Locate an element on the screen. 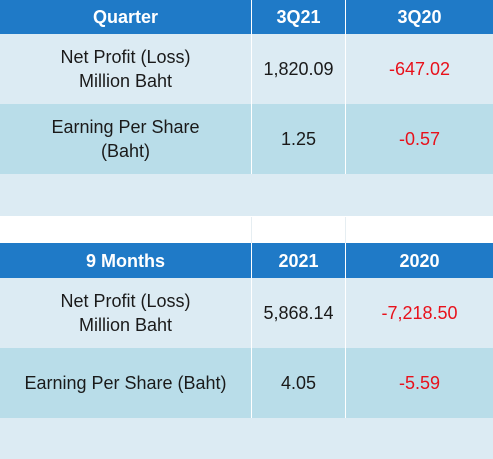 This screenshot has width=493, height=459. value-current: 1,820.09 is located at coordinates (298, 69).